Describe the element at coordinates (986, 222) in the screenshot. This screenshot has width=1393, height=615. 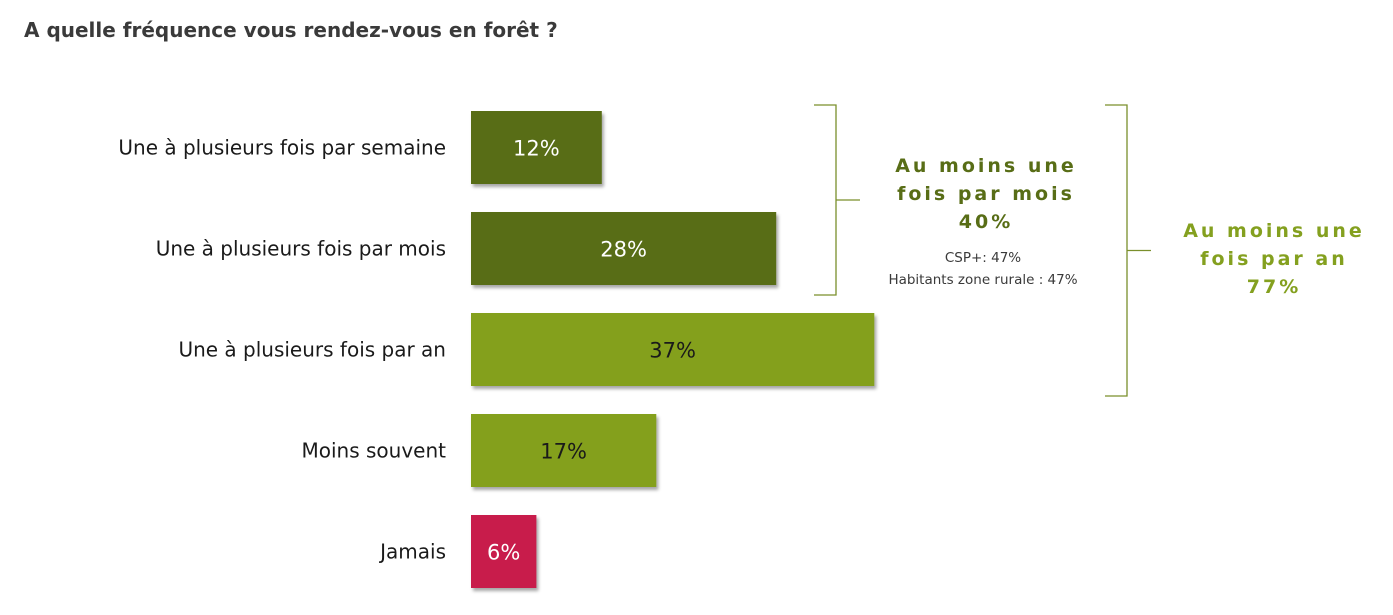
I see `group-title-line: 40%` at that location.